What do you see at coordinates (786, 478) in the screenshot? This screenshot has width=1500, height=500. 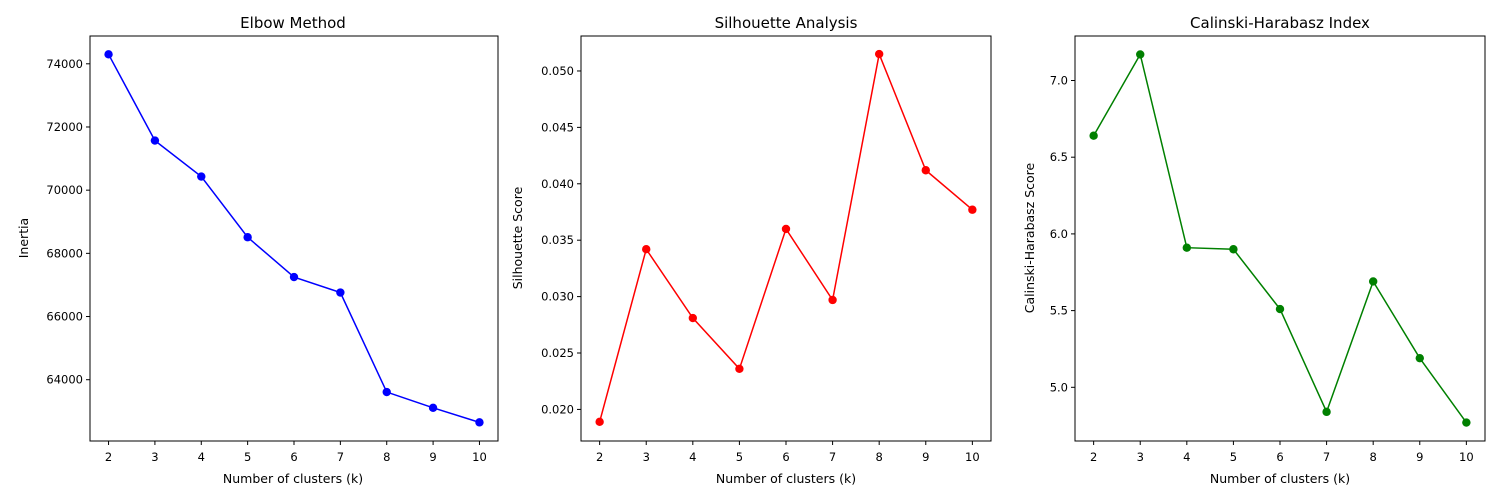 I see `silhouette-xlabel: Number of clusters (k)` at bounding box center [786, 478].